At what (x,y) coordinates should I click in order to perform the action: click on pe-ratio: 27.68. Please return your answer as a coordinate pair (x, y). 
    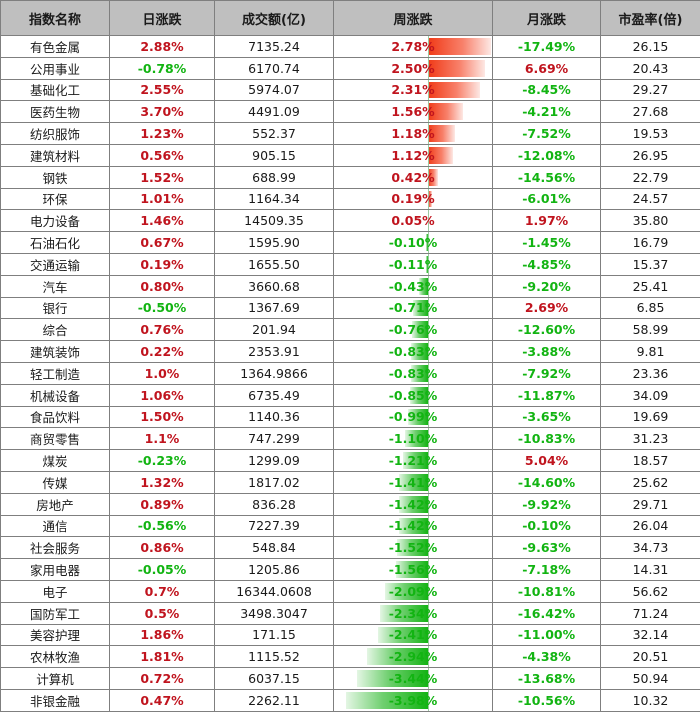
    Looking at the image, I should click on (650, 112).